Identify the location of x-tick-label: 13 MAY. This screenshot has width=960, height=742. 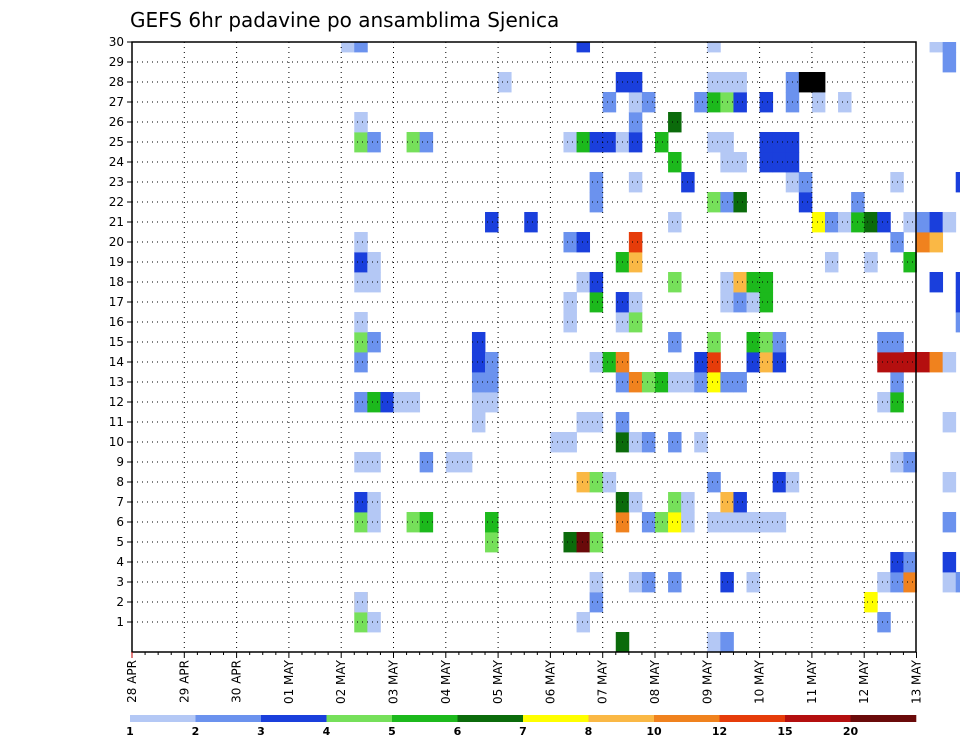
(917, 681).